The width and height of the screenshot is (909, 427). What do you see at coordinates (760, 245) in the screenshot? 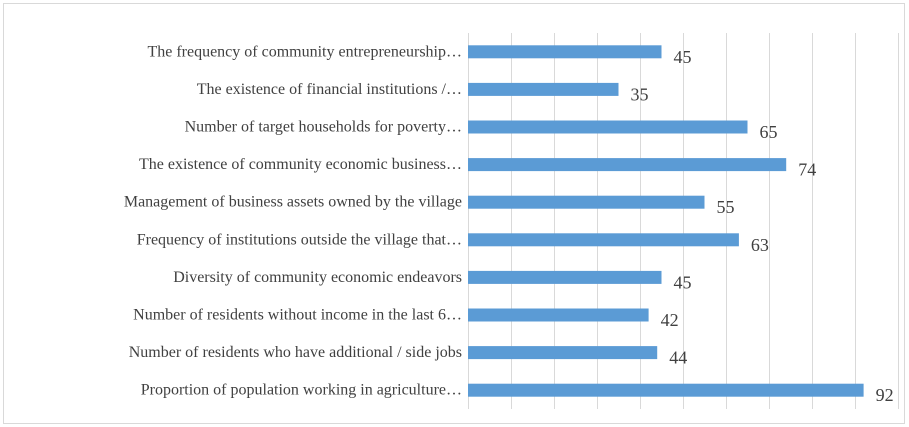
I see `value-label-6: 63` at bounding box center [760, 245].